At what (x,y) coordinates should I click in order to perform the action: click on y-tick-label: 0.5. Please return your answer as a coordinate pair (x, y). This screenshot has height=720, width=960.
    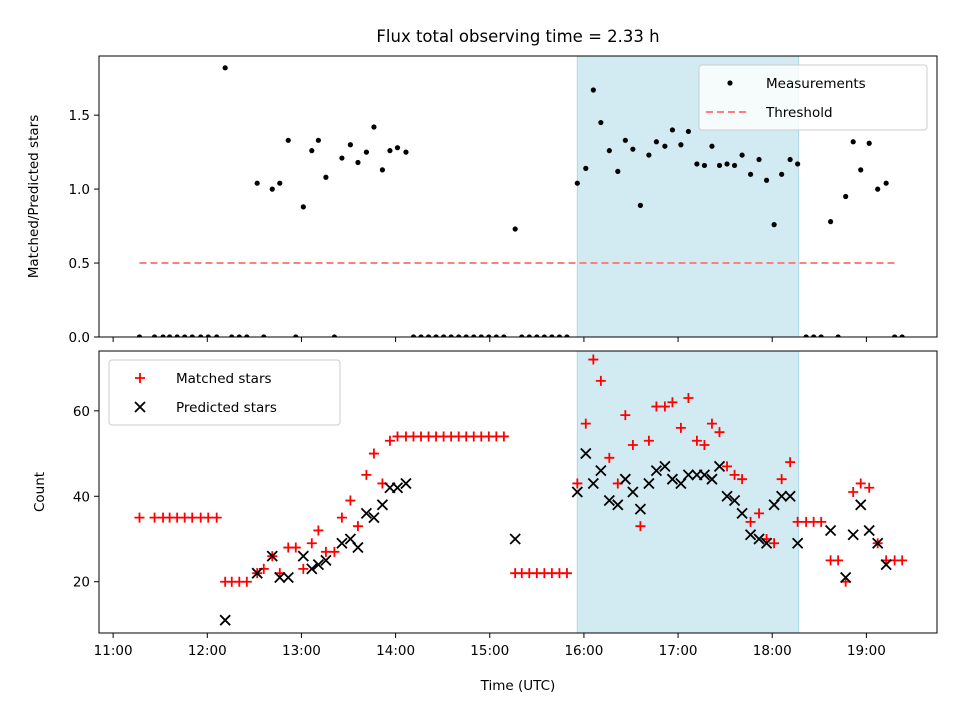
    Looking at the image, I should click on (79, 264).